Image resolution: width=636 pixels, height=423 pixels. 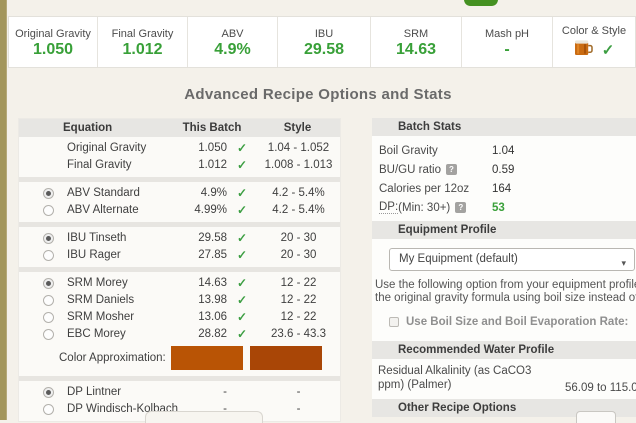 What do you see at coordinates (103, 210) in the screenshot?
I see `equation-label: ABV Alternate` at bounding box center [103, 210].